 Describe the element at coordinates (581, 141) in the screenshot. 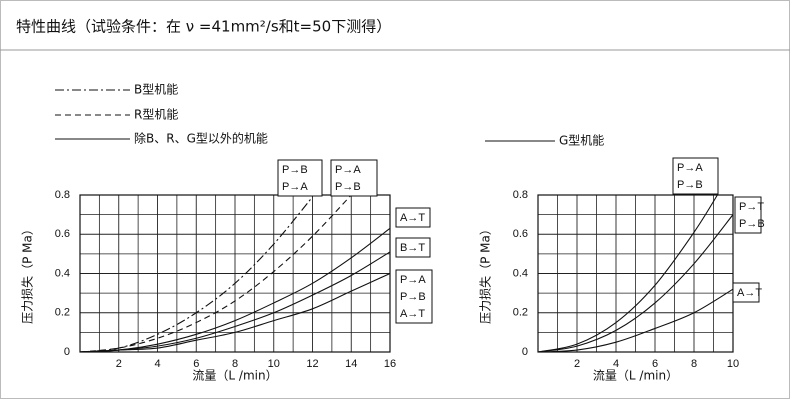

I see `legend-label: G型机能` at that location.